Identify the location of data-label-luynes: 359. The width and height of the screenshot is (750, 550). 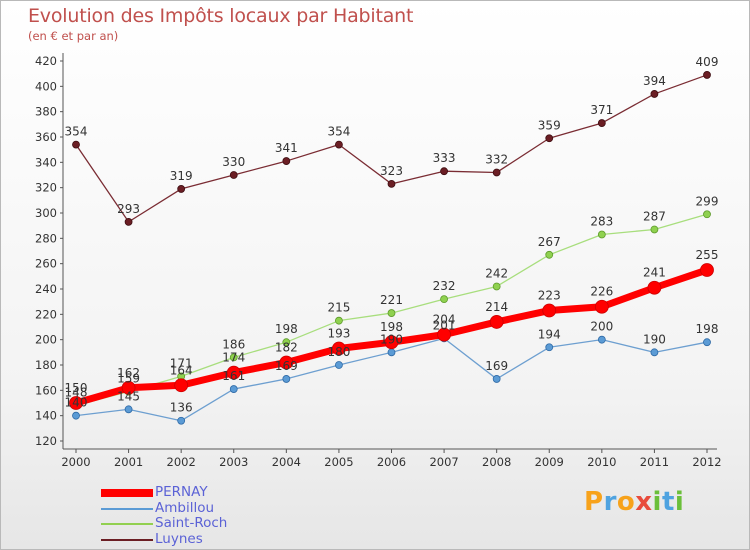
(549, 125).